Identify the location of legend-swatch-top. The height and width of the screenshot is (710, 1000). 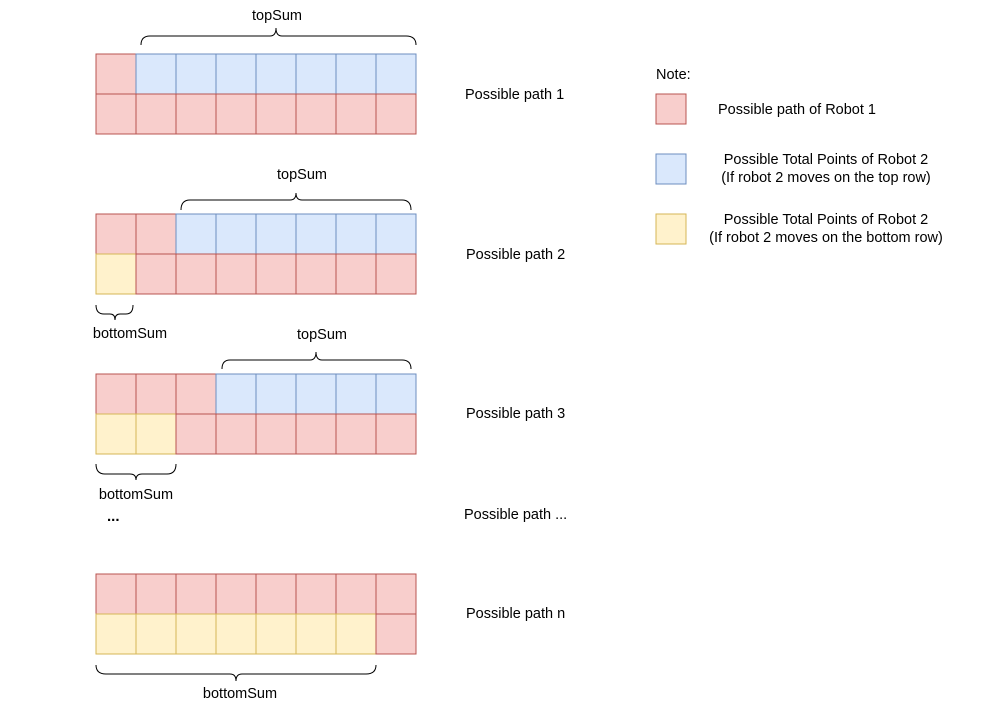
(671, 169).